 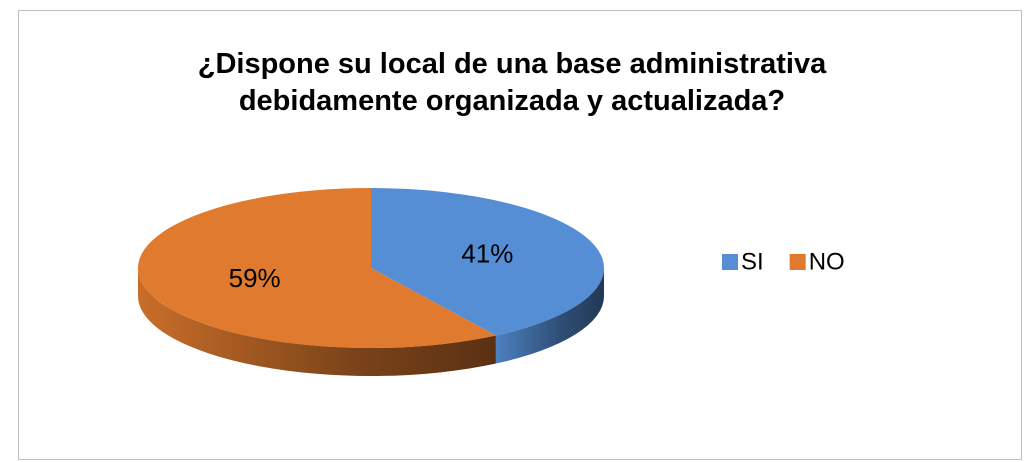 I want to click on data-label: 41%, so click(x=487, y=254).